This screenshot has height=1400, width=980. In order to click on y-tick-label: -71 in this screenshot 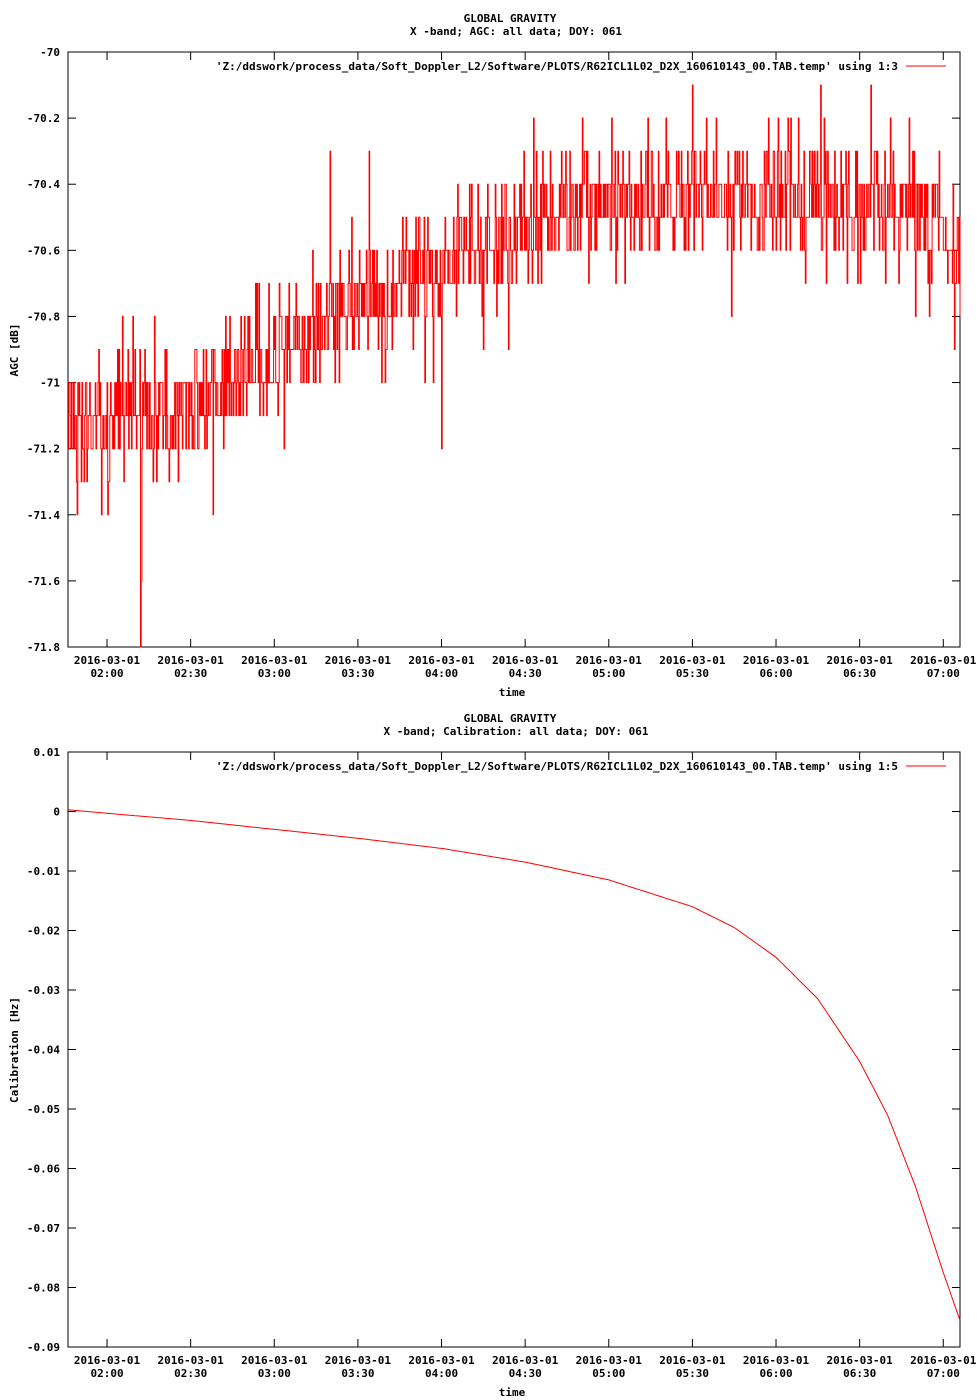, I will do `click(50, 383)`.